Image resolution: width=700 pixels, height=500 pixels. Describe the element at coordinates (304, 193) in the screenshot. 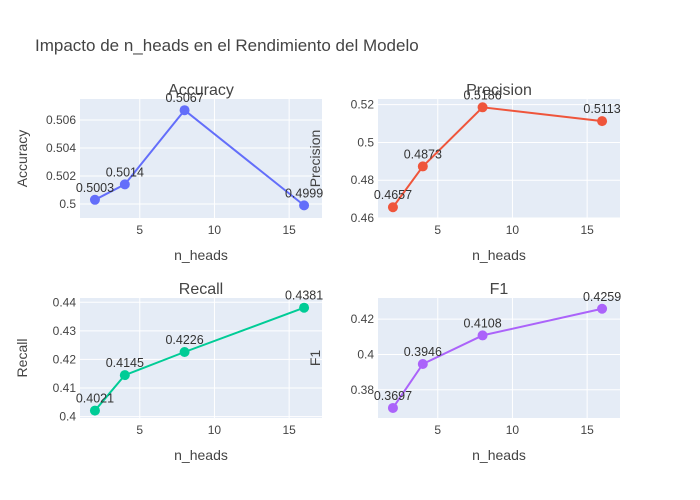

I see `data-label: 0.4999` at that location.